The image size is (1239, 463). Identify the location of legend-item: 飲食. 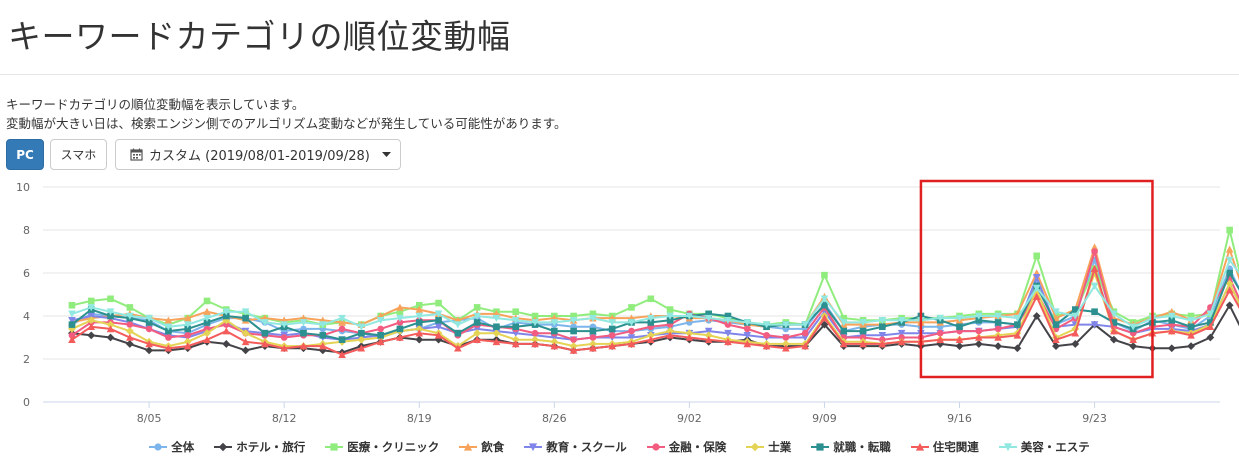
(481, 447).